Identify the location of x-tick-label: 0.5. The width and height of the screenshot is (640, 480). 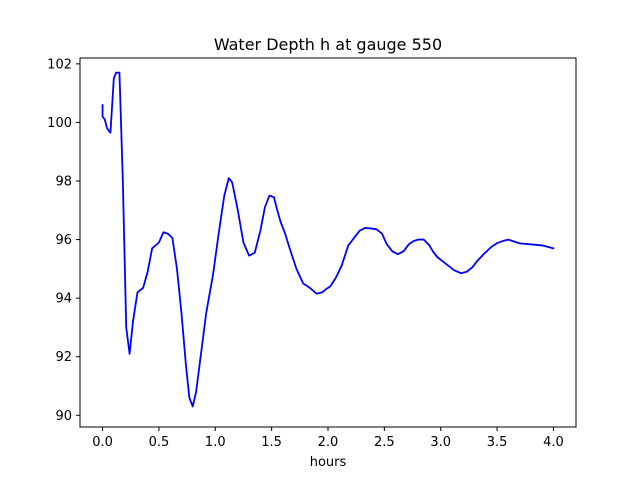
(159, 442).